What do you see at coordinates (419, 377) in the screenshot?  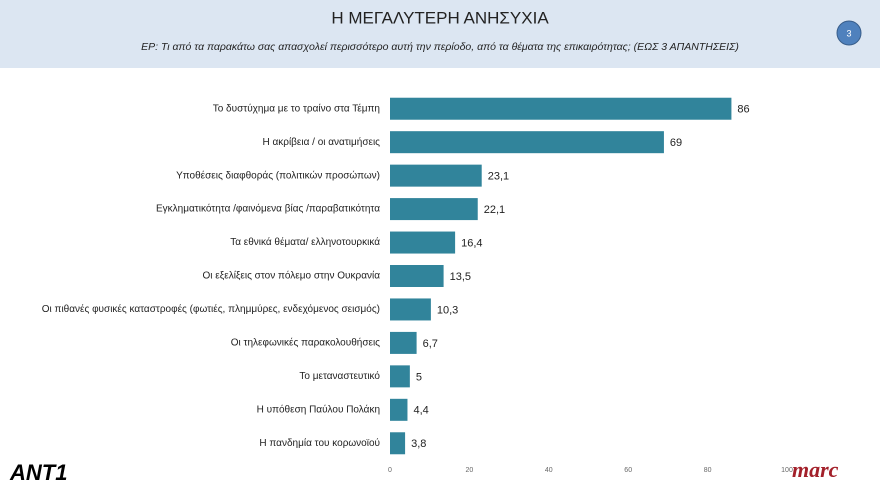 I see `value-label: 5` at bounding box center [419, 377].